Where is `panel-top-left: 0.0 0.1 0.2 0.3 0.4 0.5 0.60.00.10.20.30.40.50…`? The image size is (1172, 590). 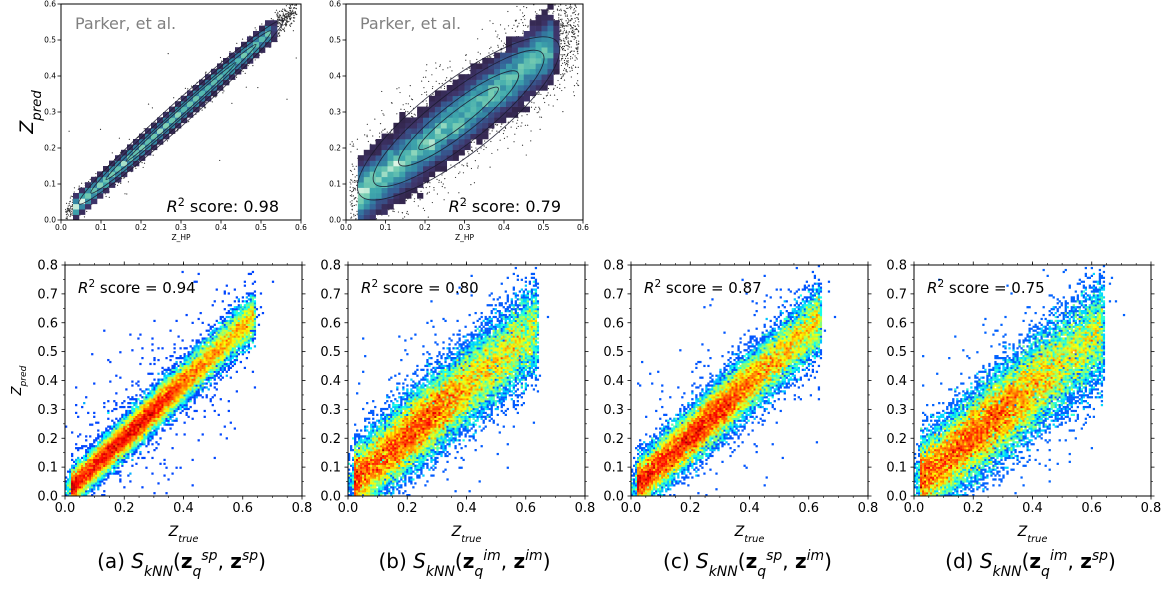
panel-top-left: 0.0 0.1 0.2 0.3 0.4 0.5 0.60.00.10.20.30.40.50… is located at coordinates (161, 121).